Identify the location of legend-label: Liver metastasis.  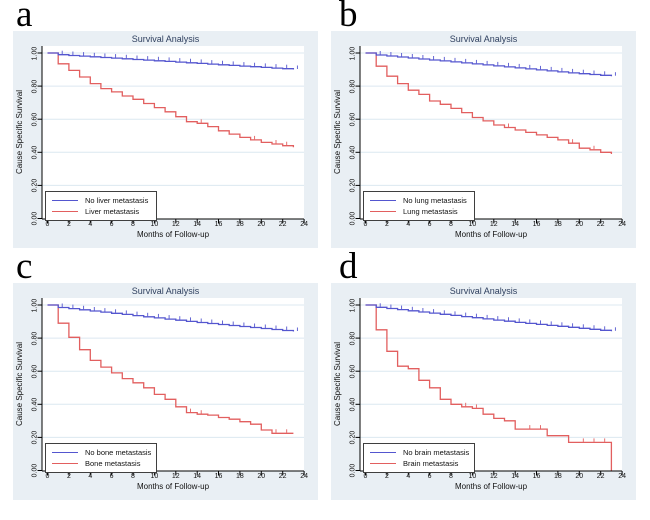
(112, 211).